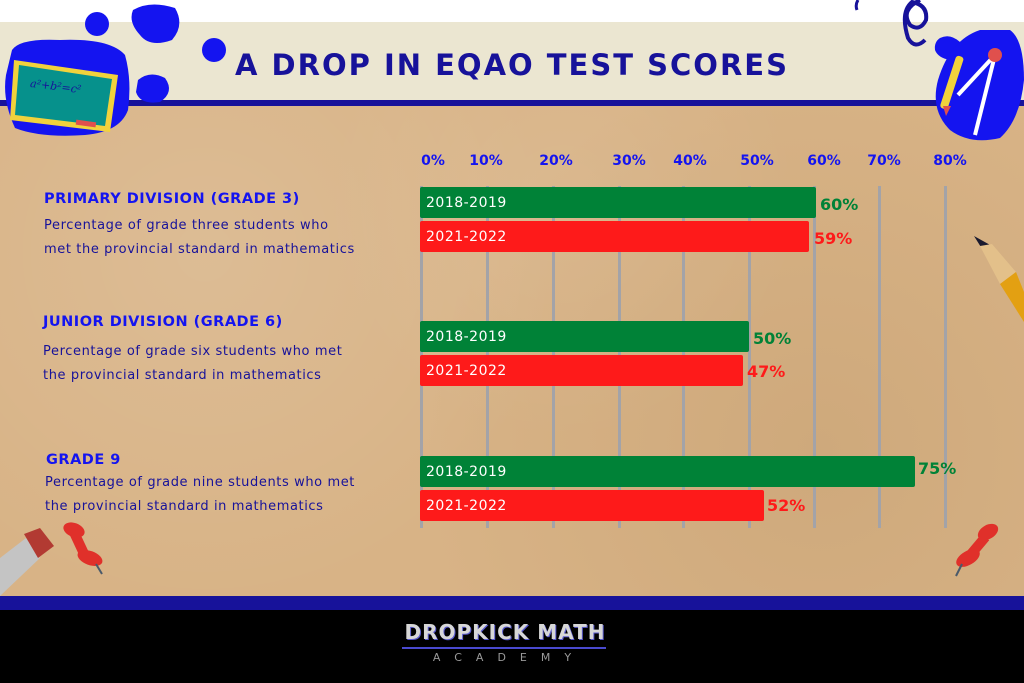 This screenshot has height=683, width=1024. Describe the element at coordinates (667, 471) in the screenshot. I see `bar-grade9-2018-2019: 2018-2019` at that location.